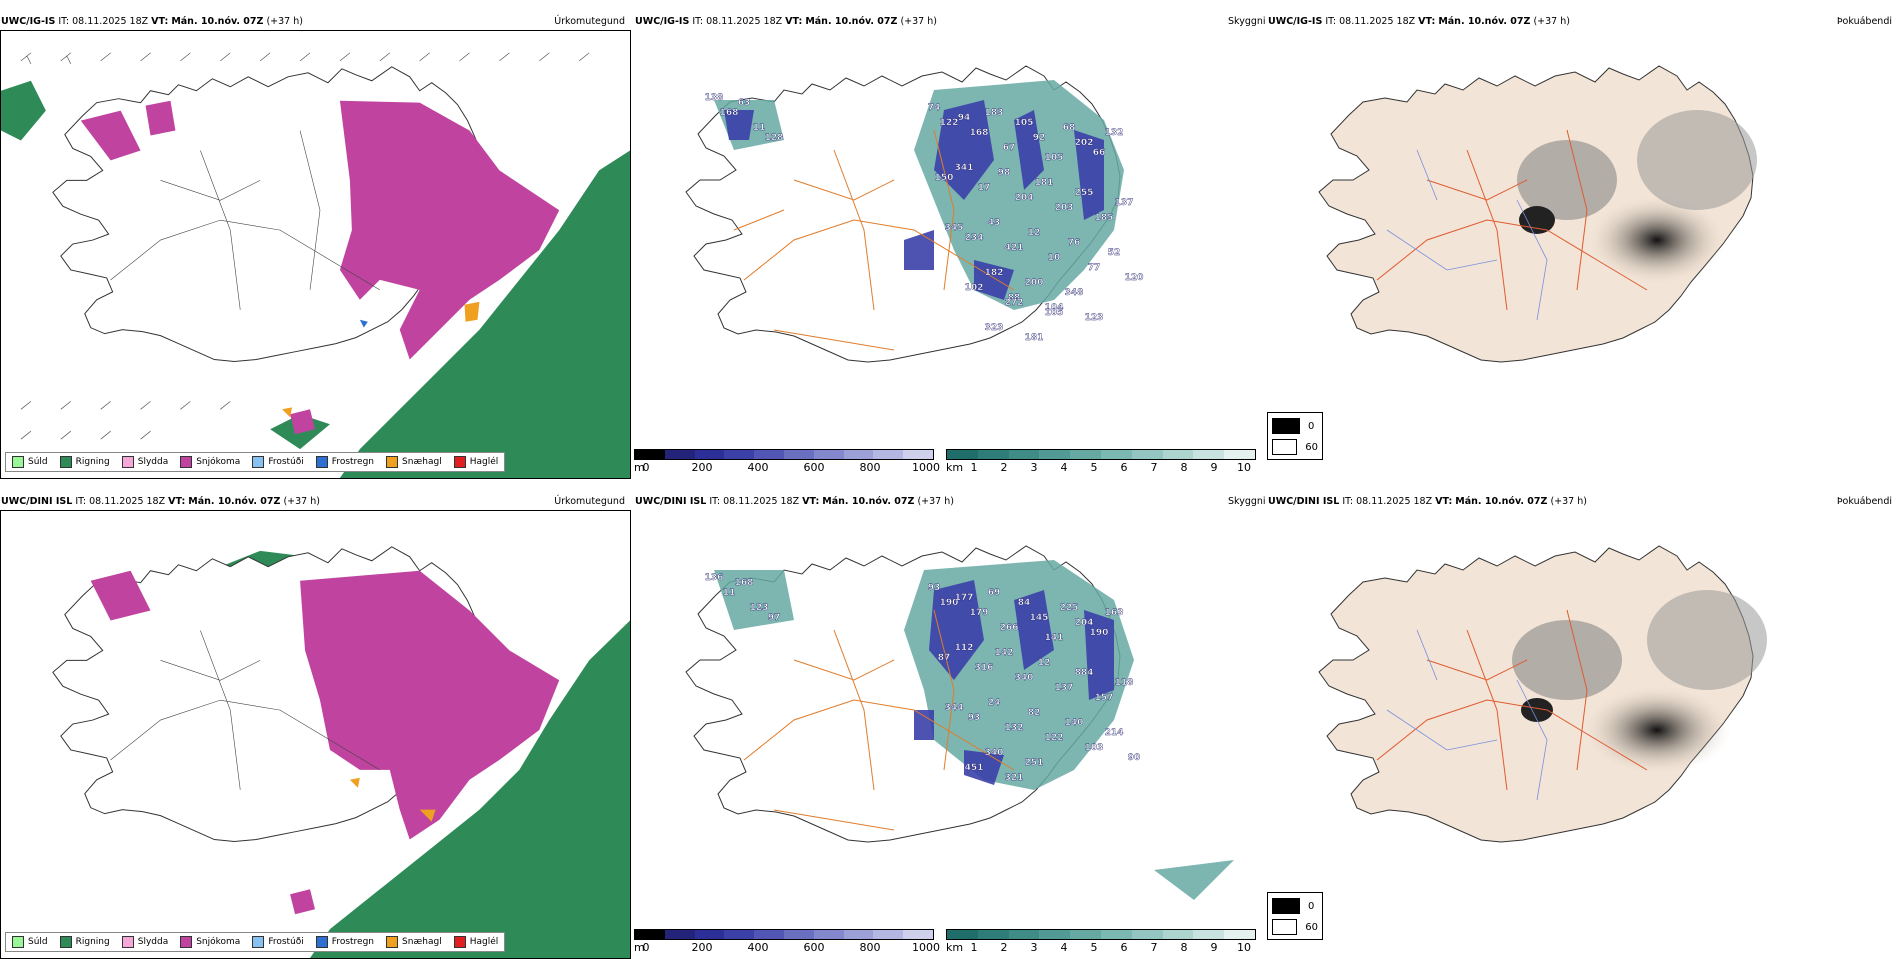 The height and width of the screenshot is (959, 1900). What do you see at coordinates (954, 228) in the screenshot?
I see `snow-depth-label: 345` at bounding box center [954, 228].